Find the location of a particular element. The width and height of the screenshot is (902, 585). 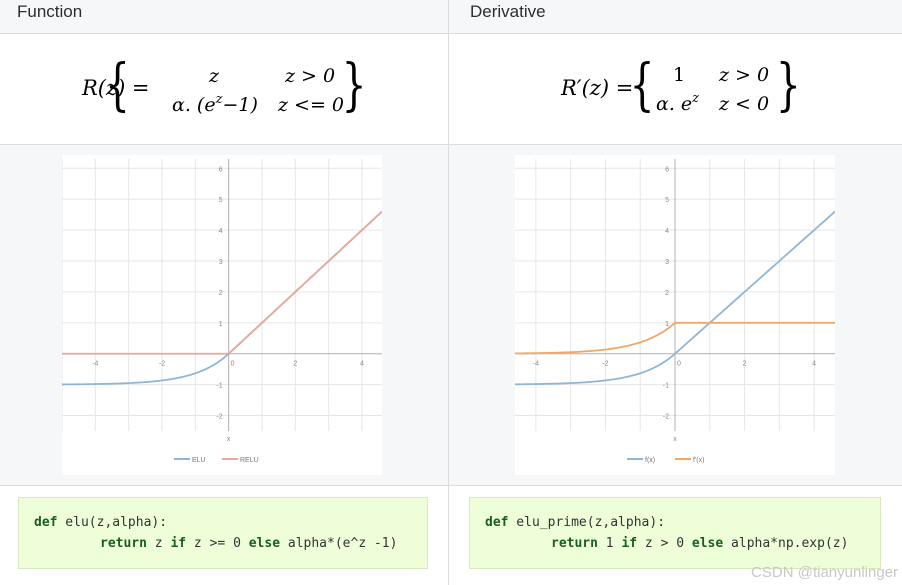

formula-row1-expr: 1 is located at coordinates (679, 75).